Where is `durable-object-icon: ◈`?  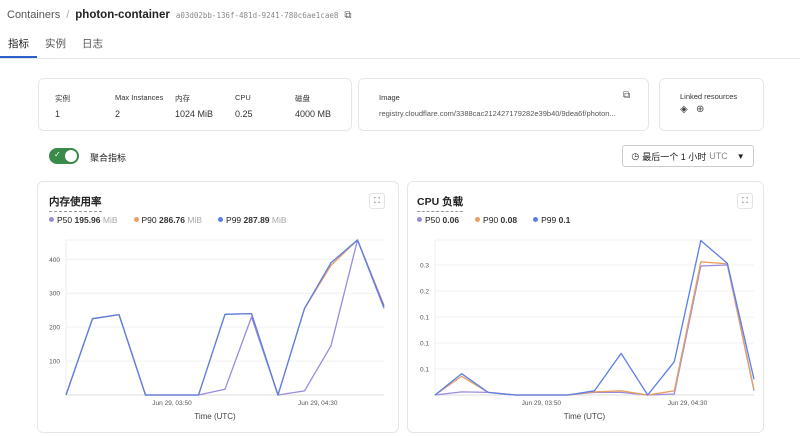 durable-object-icon: ◈ is located at coordinates (684, 109).